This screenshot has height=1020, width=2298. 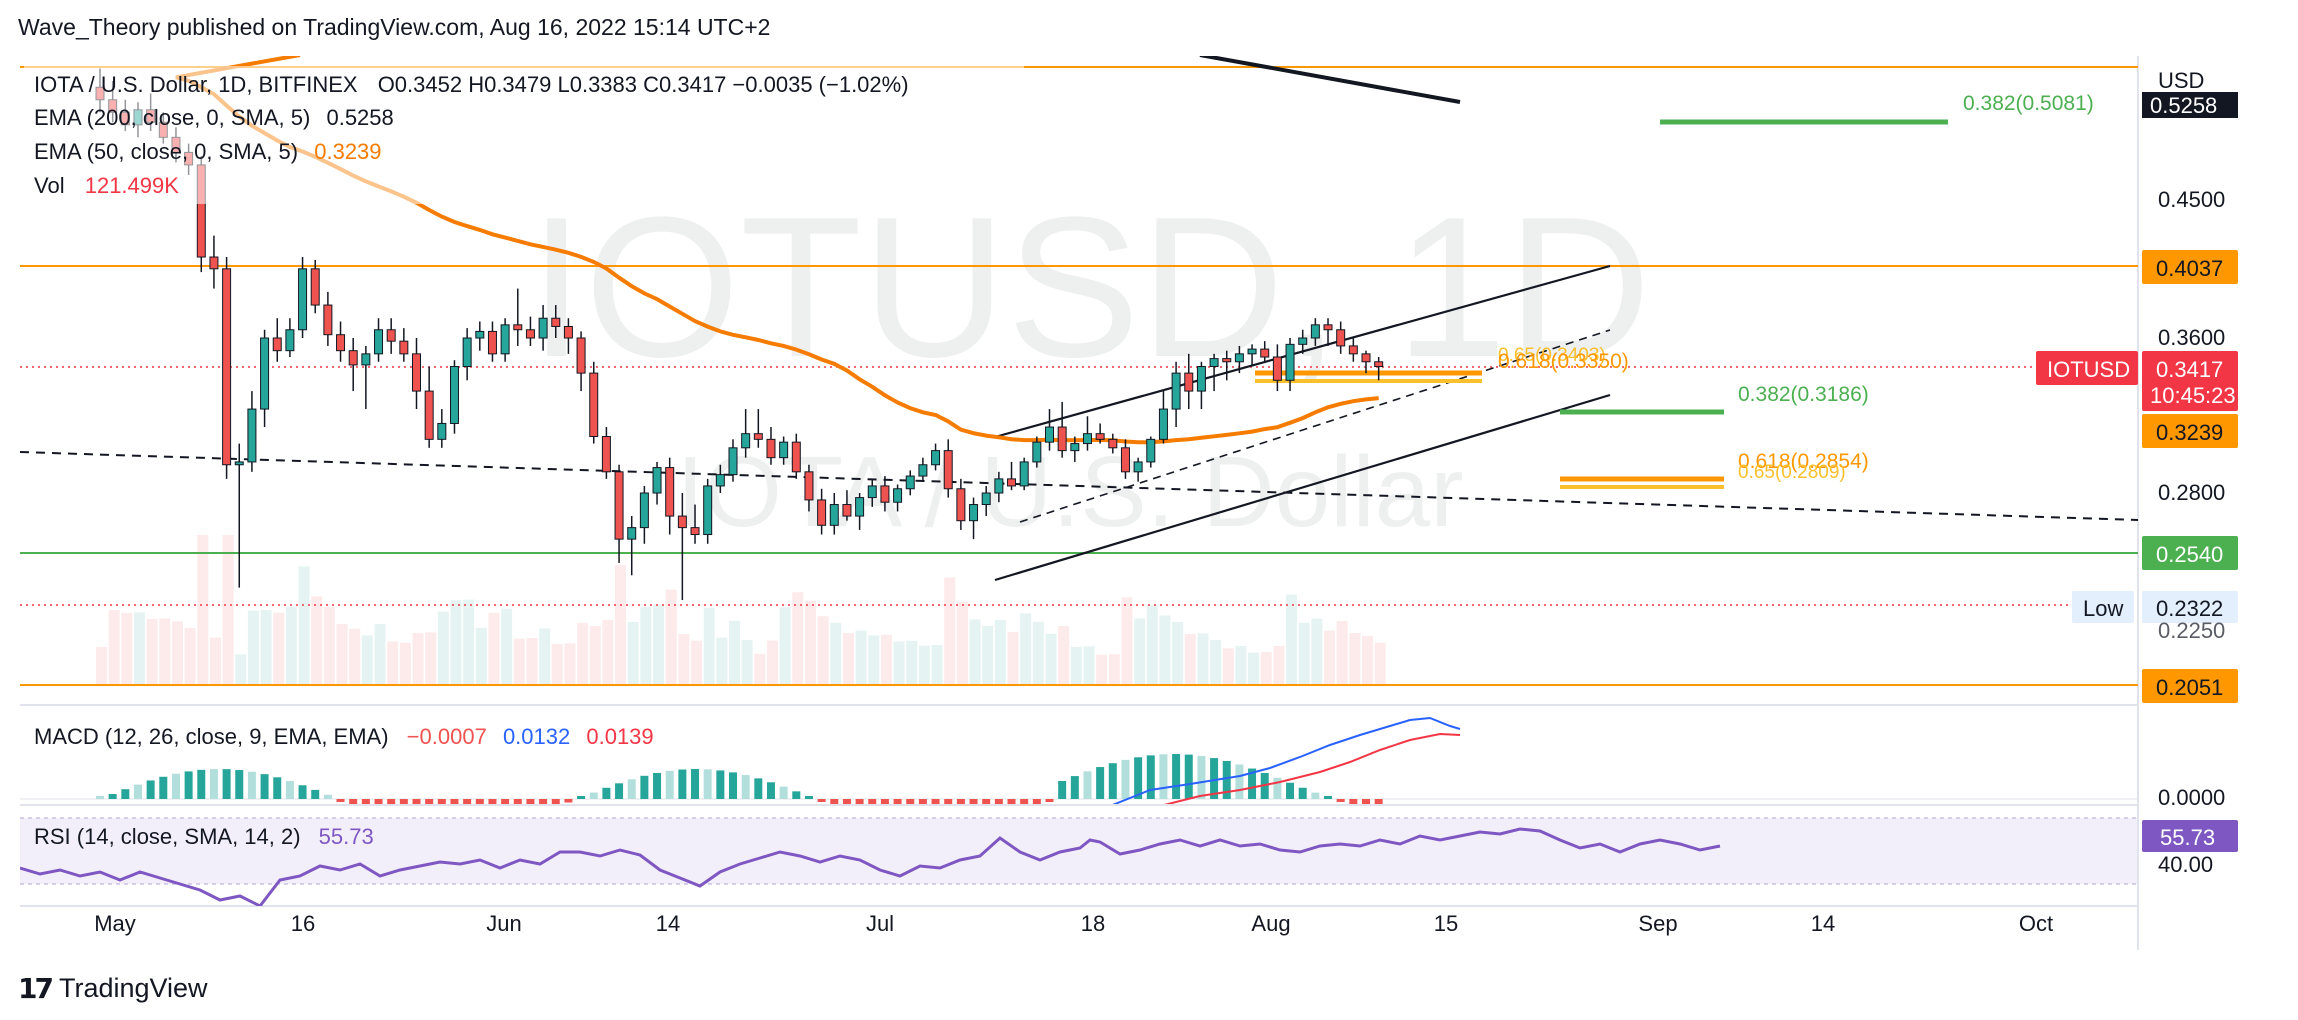 What do you see at coordinates (2190, 836) in the screenshot?
I see `rsi-badge` at bounding box center [2190, 836].